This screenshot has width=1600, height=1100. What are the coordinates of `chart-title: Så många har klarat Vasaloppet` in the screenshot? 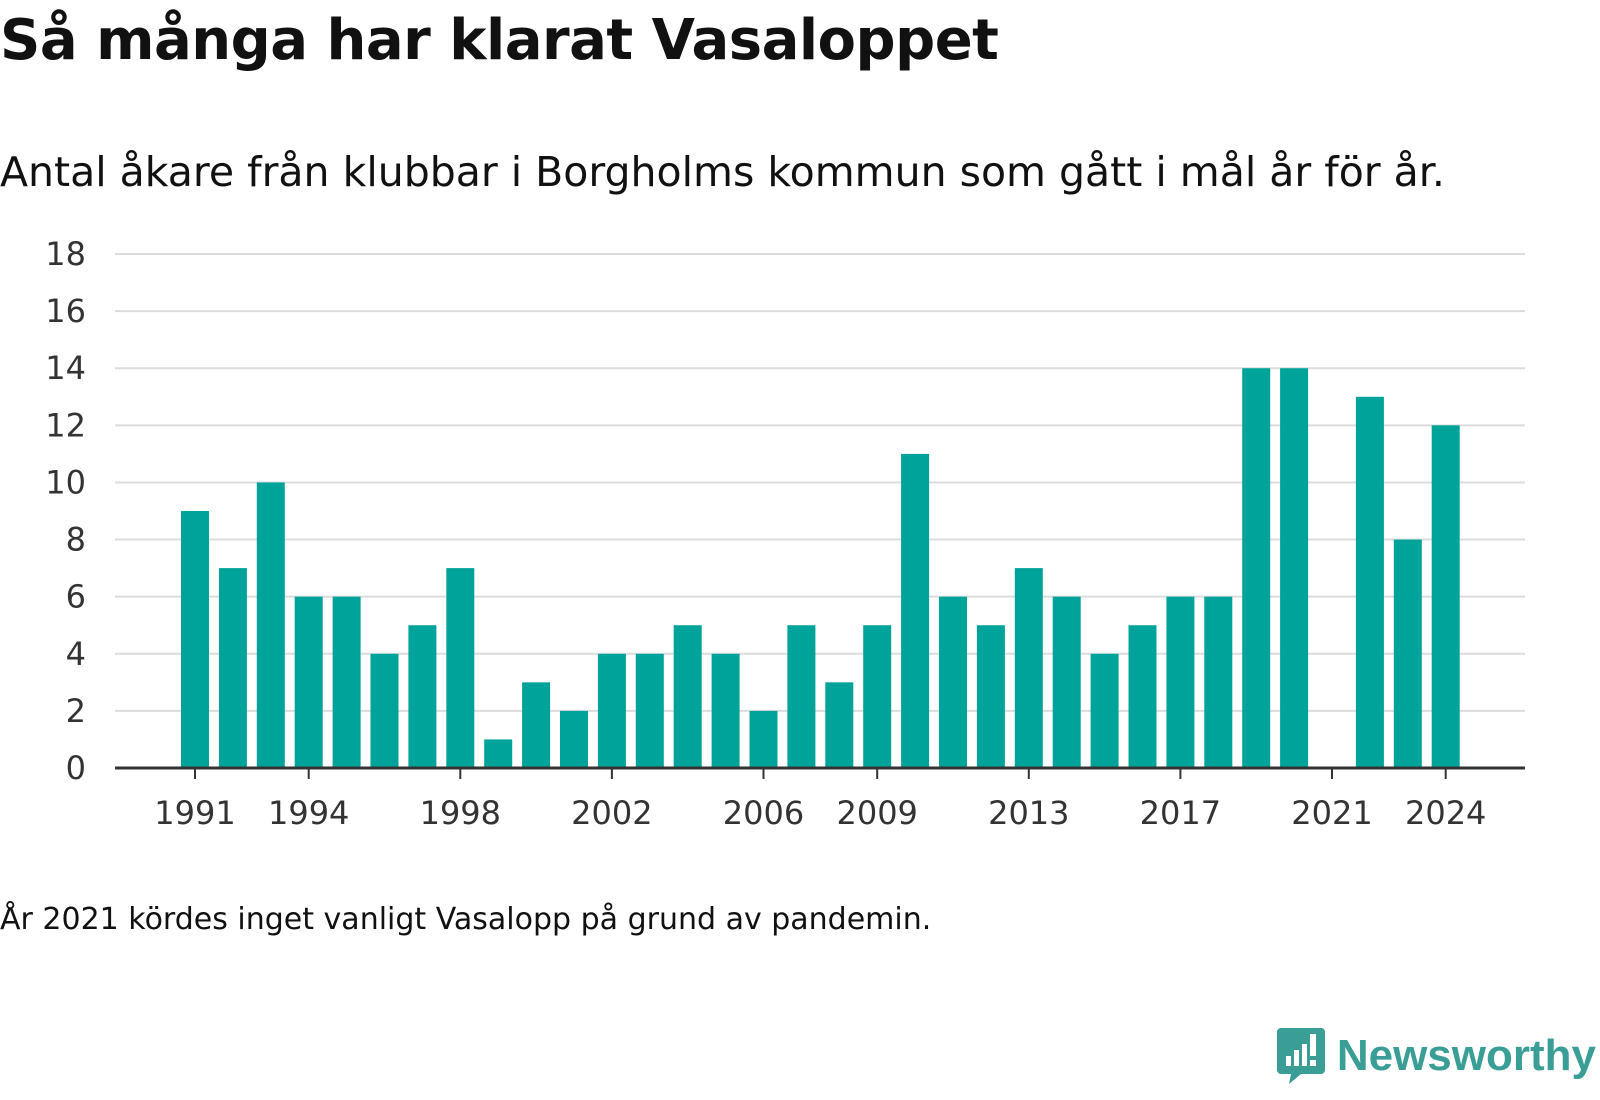 It's located at (499, 40).